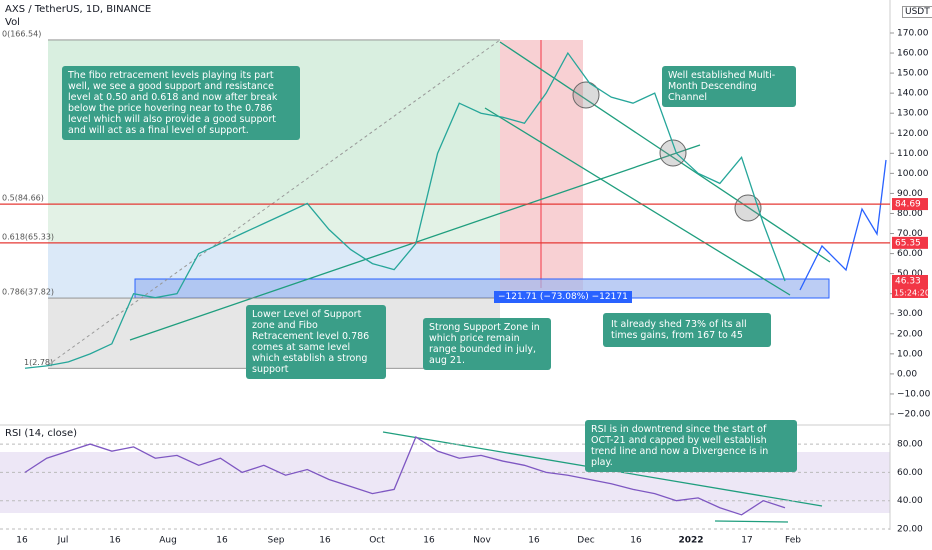  What do you see at coordinates (751, 521) in the screenshot?
I see `rsi-divergence` at bounding box center [751, 521].